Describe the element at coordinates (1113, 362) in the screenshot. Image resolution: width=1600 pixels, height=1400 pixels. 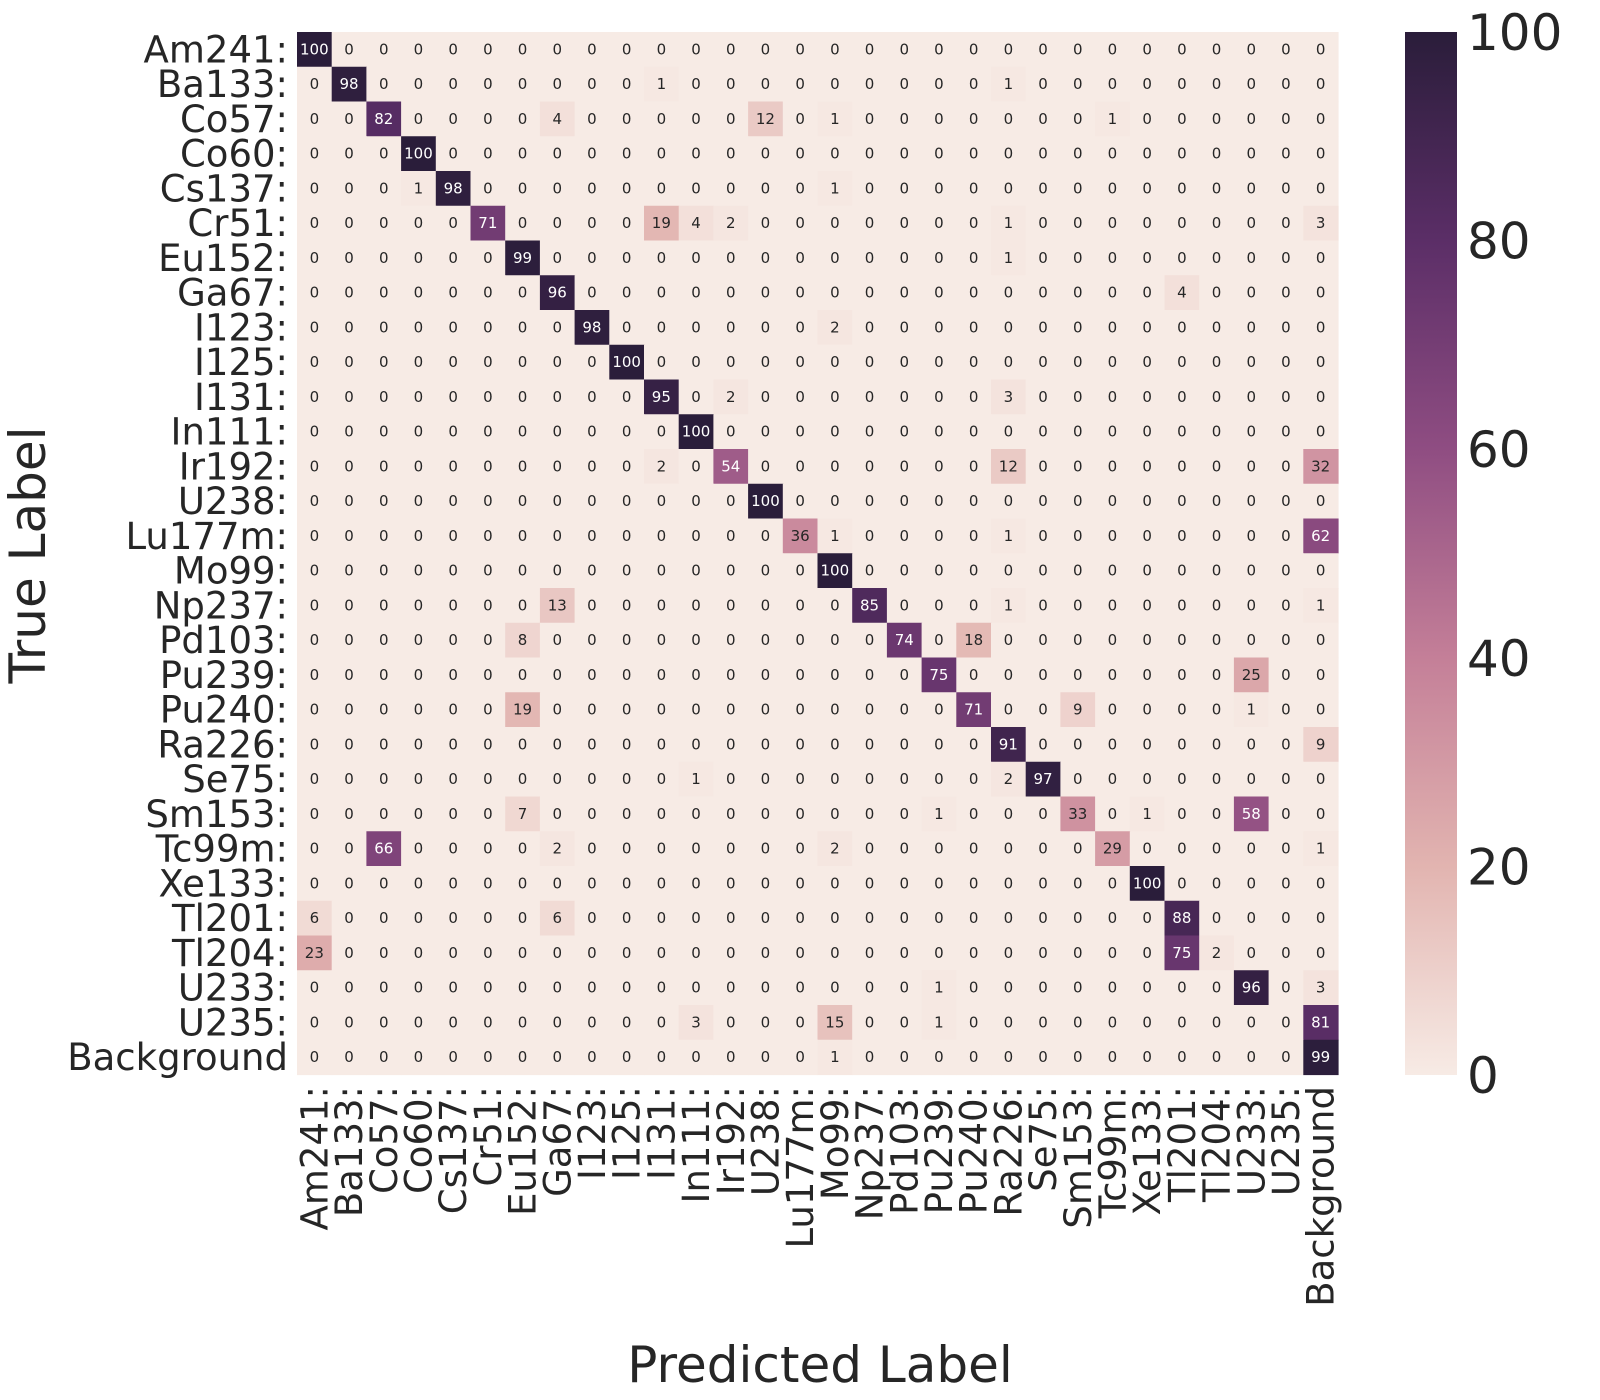
I see `heatmap-cell-i125-tc99m` at that location.